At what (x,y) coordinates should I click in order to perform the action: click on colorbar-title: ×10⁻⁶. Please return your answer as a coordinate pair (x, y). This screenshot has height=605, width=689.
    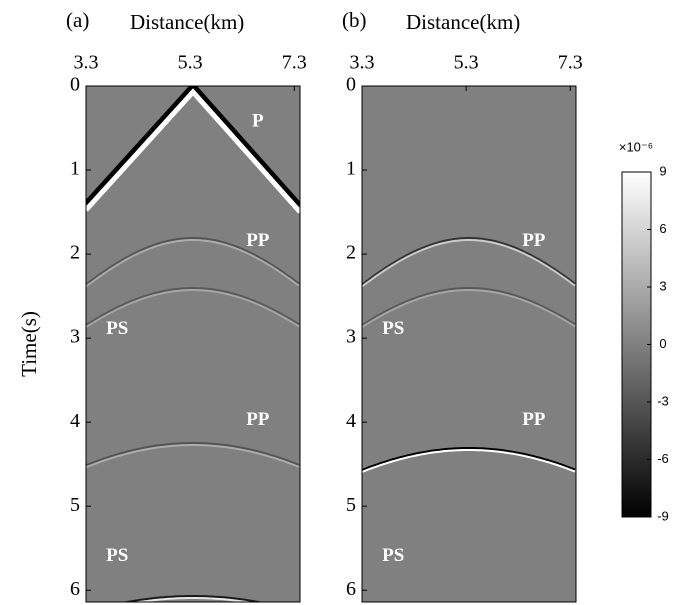
    Looking at the image, I should click on (636, 146).